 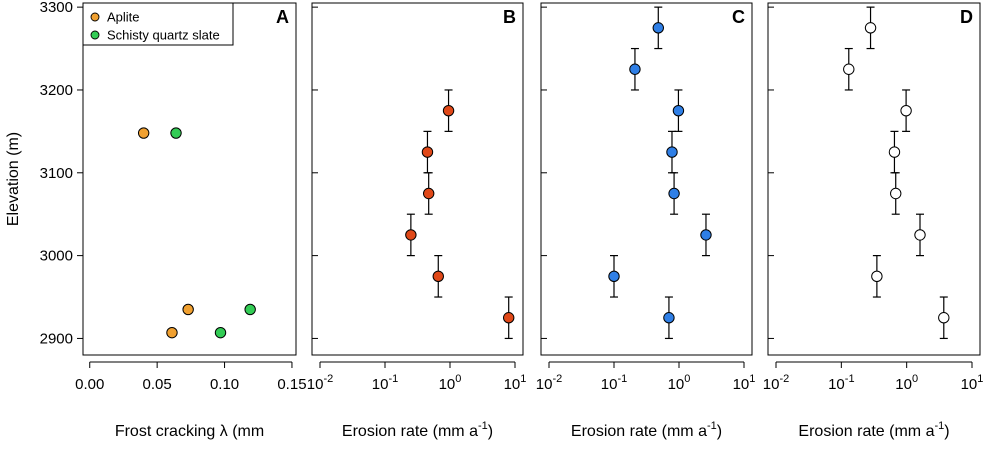 What do you see at coordinates (56, 256) in the screenshot?
I see `y-tick-label: 3000` at bounding box center [56, 256].